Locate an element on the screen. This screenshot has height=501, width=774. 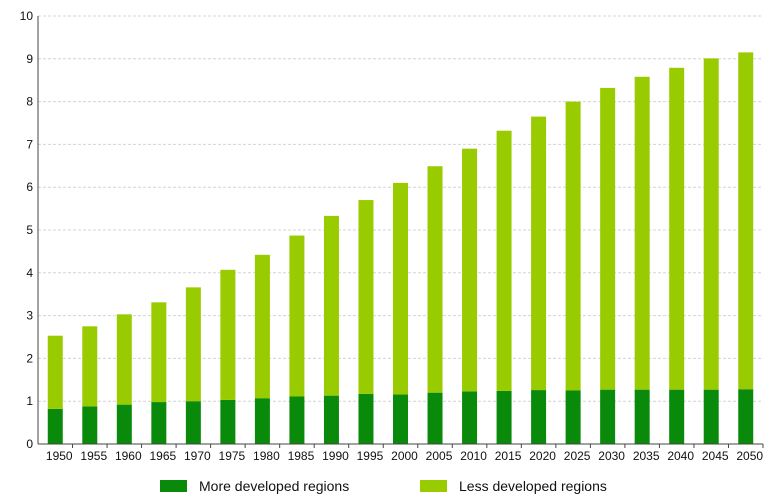
legend-item-more-developed: More developed regions is located at coordinates (254, 486).